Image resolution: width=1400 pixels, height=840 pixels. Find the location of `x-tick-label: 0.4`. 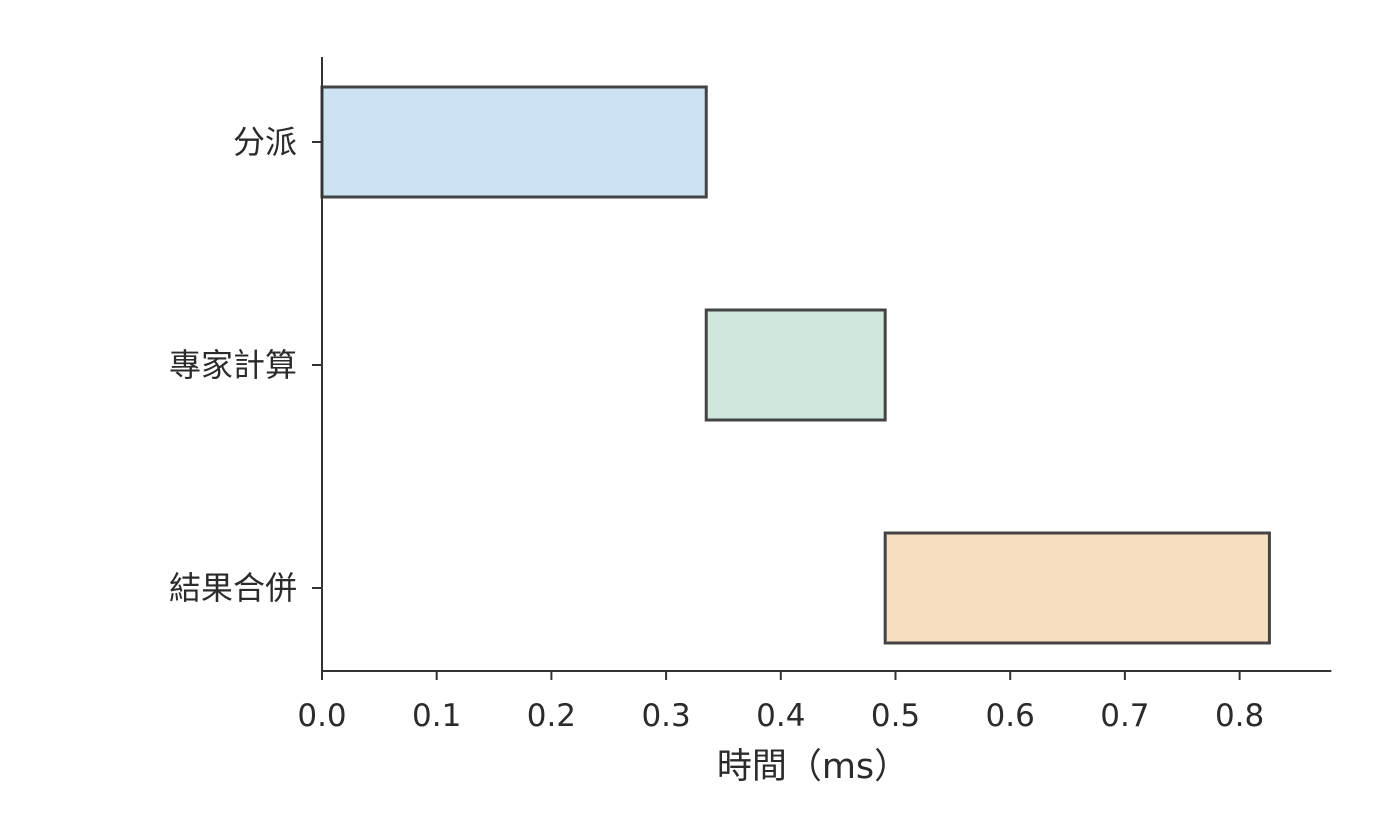

x-tick-label: 0.4 is located at coordinates (780, 716).